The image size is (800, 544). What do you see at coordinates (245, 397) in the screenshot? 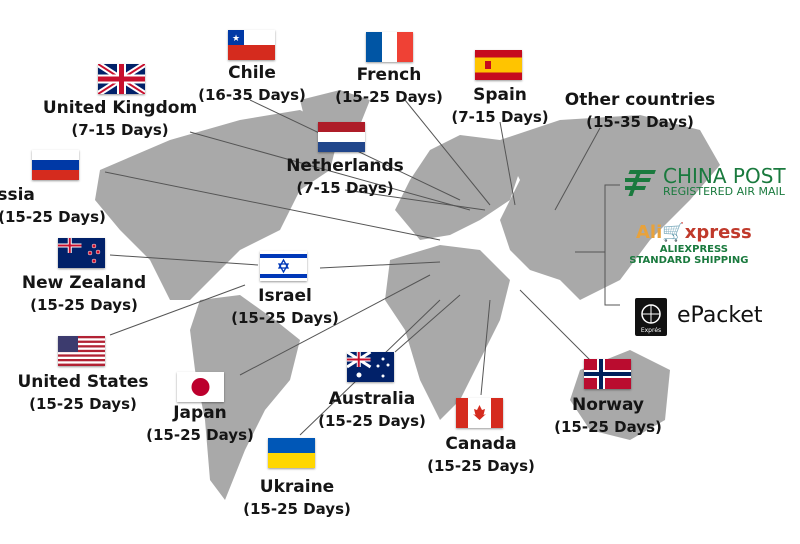
I see `south-america` at bounding box center [245, 397].